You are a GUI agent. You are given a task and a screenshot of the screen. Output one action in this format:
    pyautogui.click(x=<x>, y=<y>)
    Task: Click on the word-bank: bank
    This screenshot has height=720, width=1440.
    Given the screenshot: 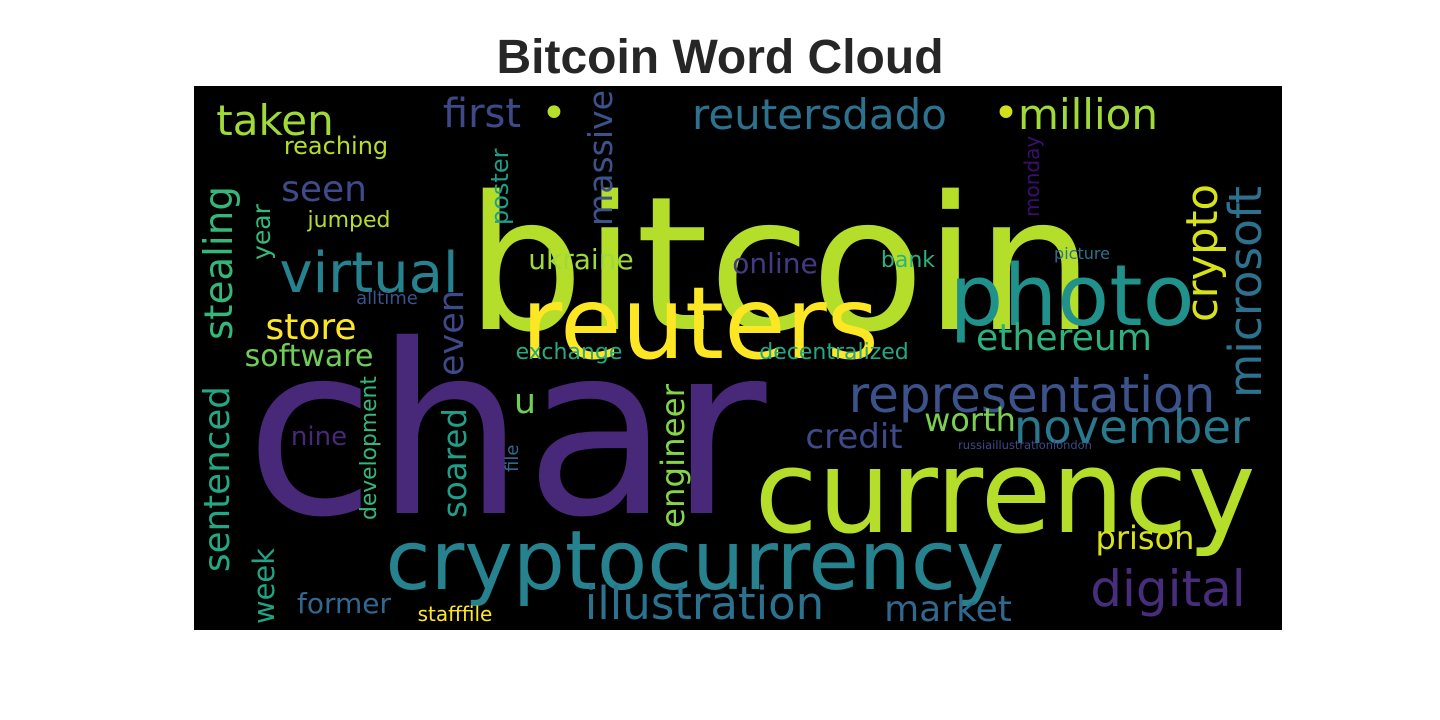 What is the action you would take?
    pyautogui.click(x=908, y=260)
    